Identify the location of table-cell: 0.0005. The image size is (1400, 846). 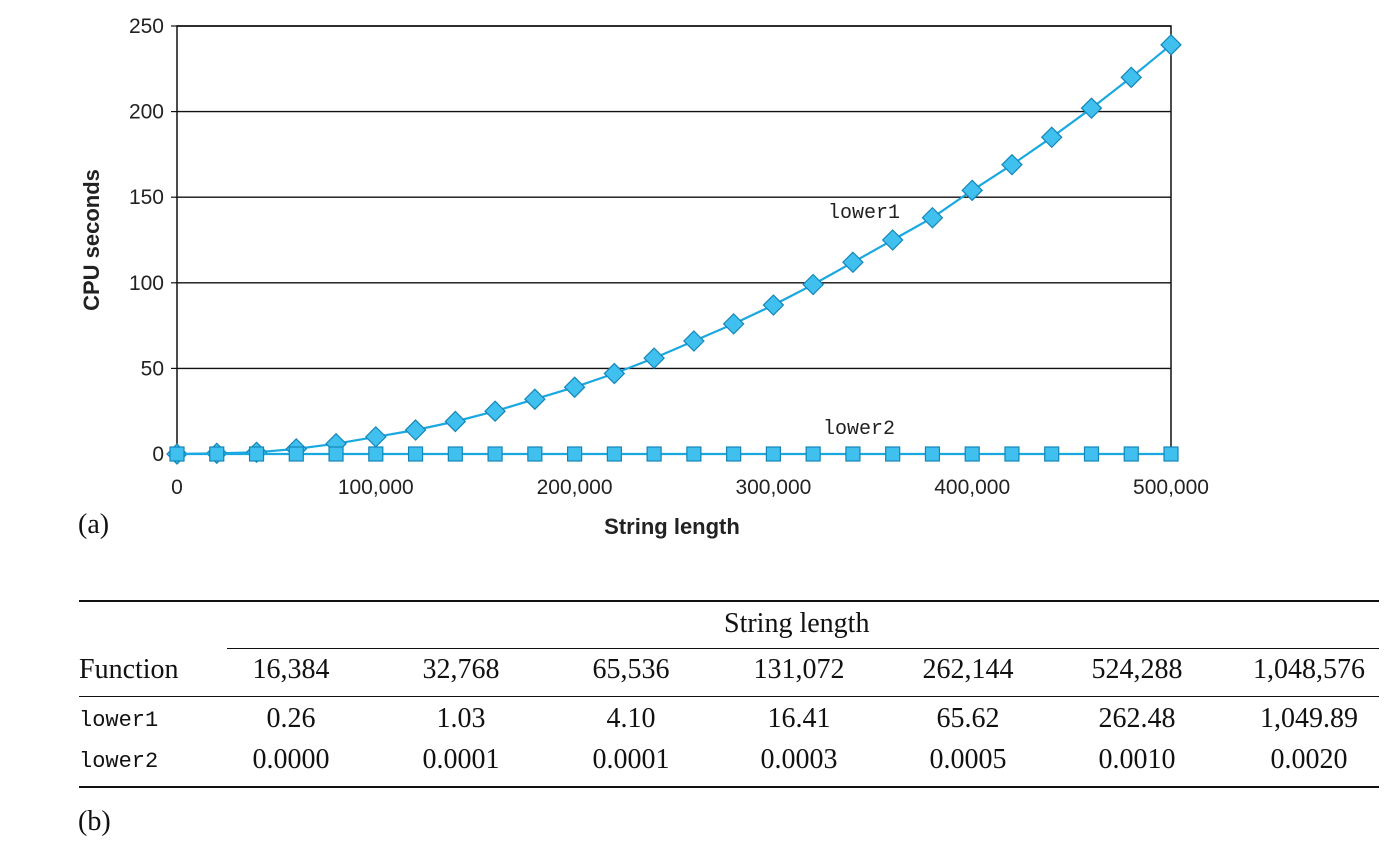
(968, 759).